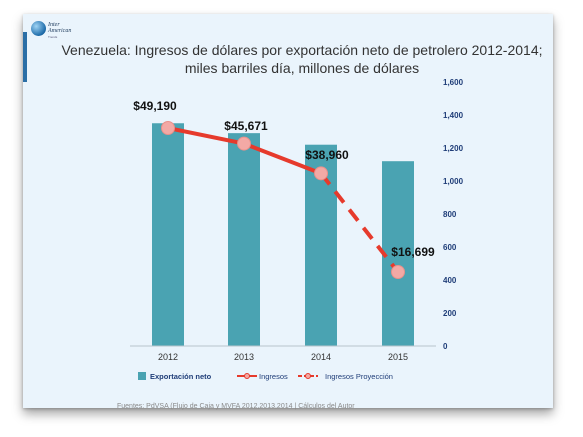 Image resolution: width=583 pixels, height=437 pixels. What do you see at coordinates (450, 214) in the screenshot?
I see `right-axis-tick-label: 800` at bounding box center [450, 214].